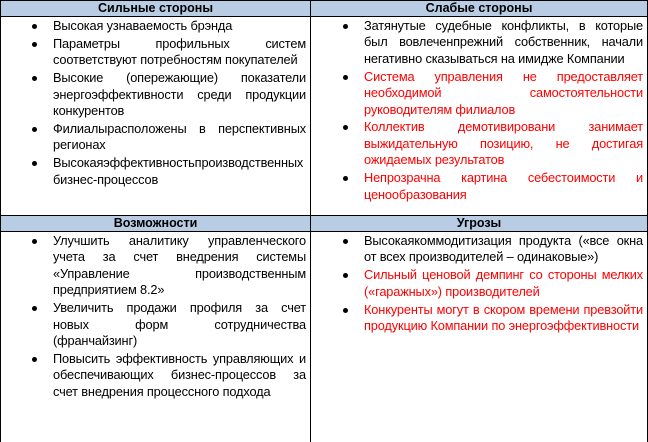 The image size is (648, 442). What do you see at coordinates (169, 26) in the screenshot?
I see `strengths-item: Высокая узнаваемость брэнда` at bounding box center [169, 26].